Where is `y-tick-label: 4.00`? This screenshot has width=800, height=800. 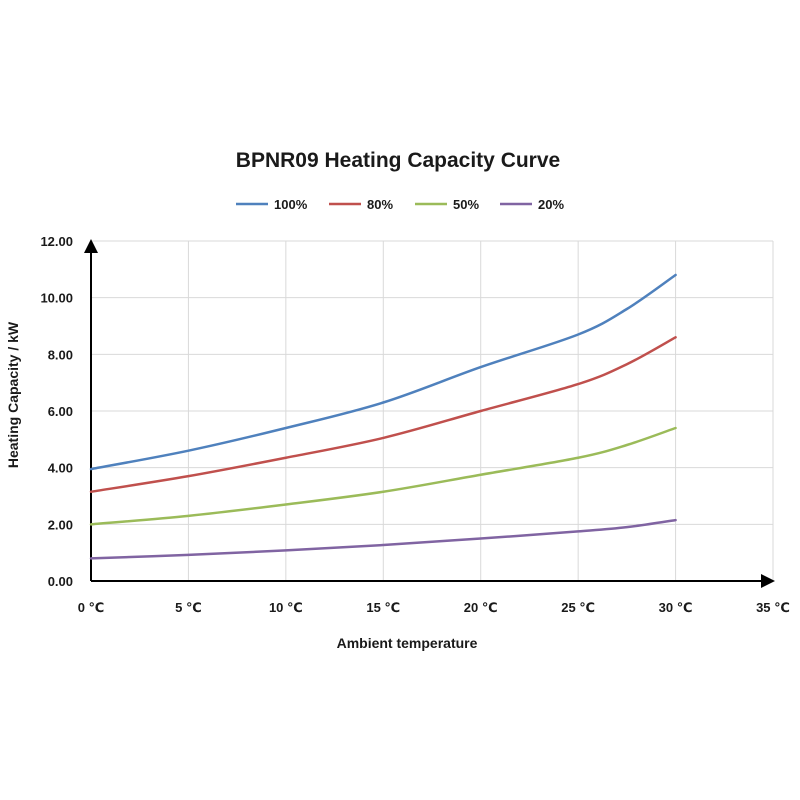 y-tick-label: 4.00 is located at coordinates (60, 468).